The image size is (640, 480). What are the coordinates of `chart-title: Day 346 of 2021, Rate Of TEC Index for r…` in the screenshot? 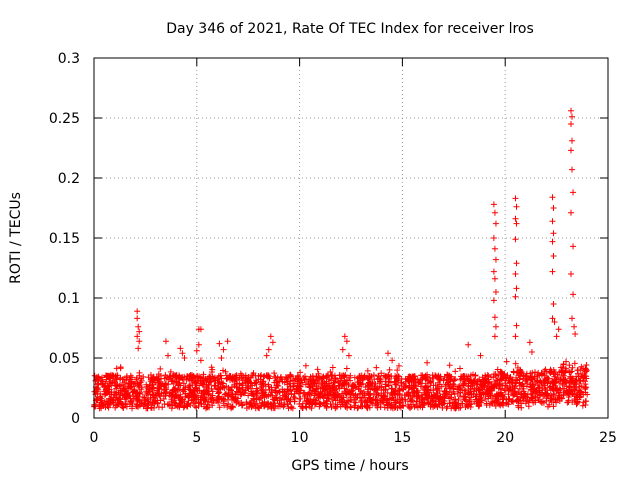 It's located at (350, 29).